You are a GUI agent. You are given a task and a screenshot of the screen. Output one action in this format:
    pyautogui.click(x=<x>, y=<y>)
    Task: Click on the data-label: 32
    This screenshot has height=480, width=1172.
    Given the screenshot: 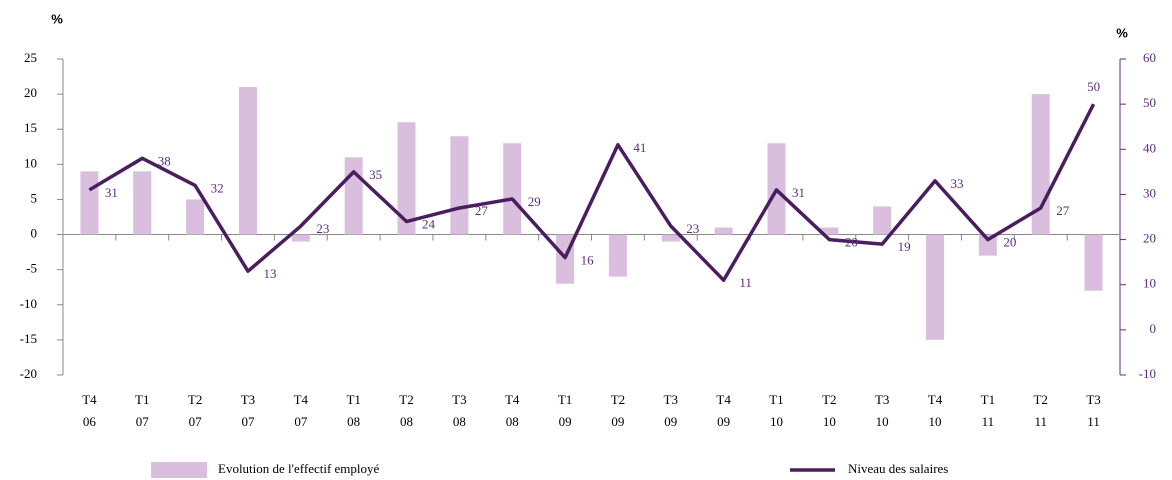 What is the action you would take?
    pyautogui.click(x=217, y=187)
    